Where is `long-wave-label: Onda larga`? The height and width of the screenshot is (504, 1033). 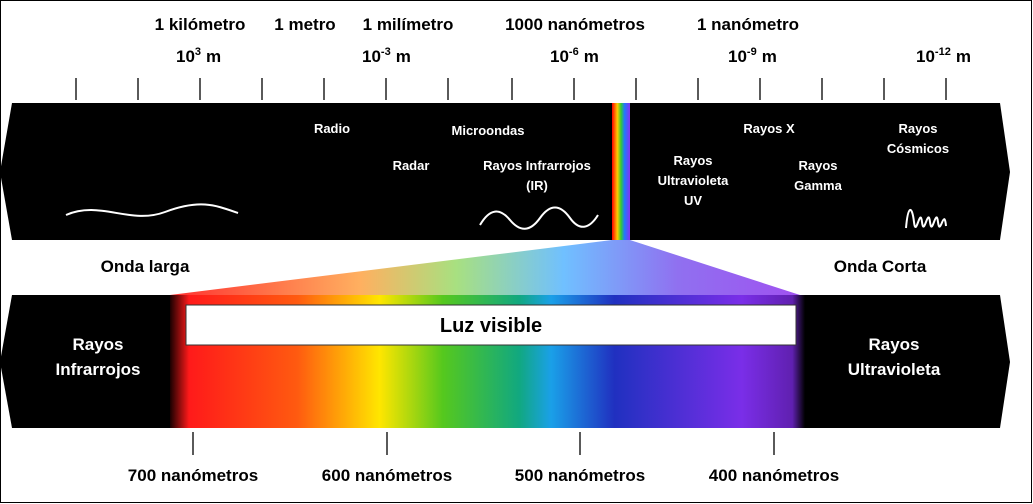
long-wave-label: Onda larga is located at coordinates (145, 266).